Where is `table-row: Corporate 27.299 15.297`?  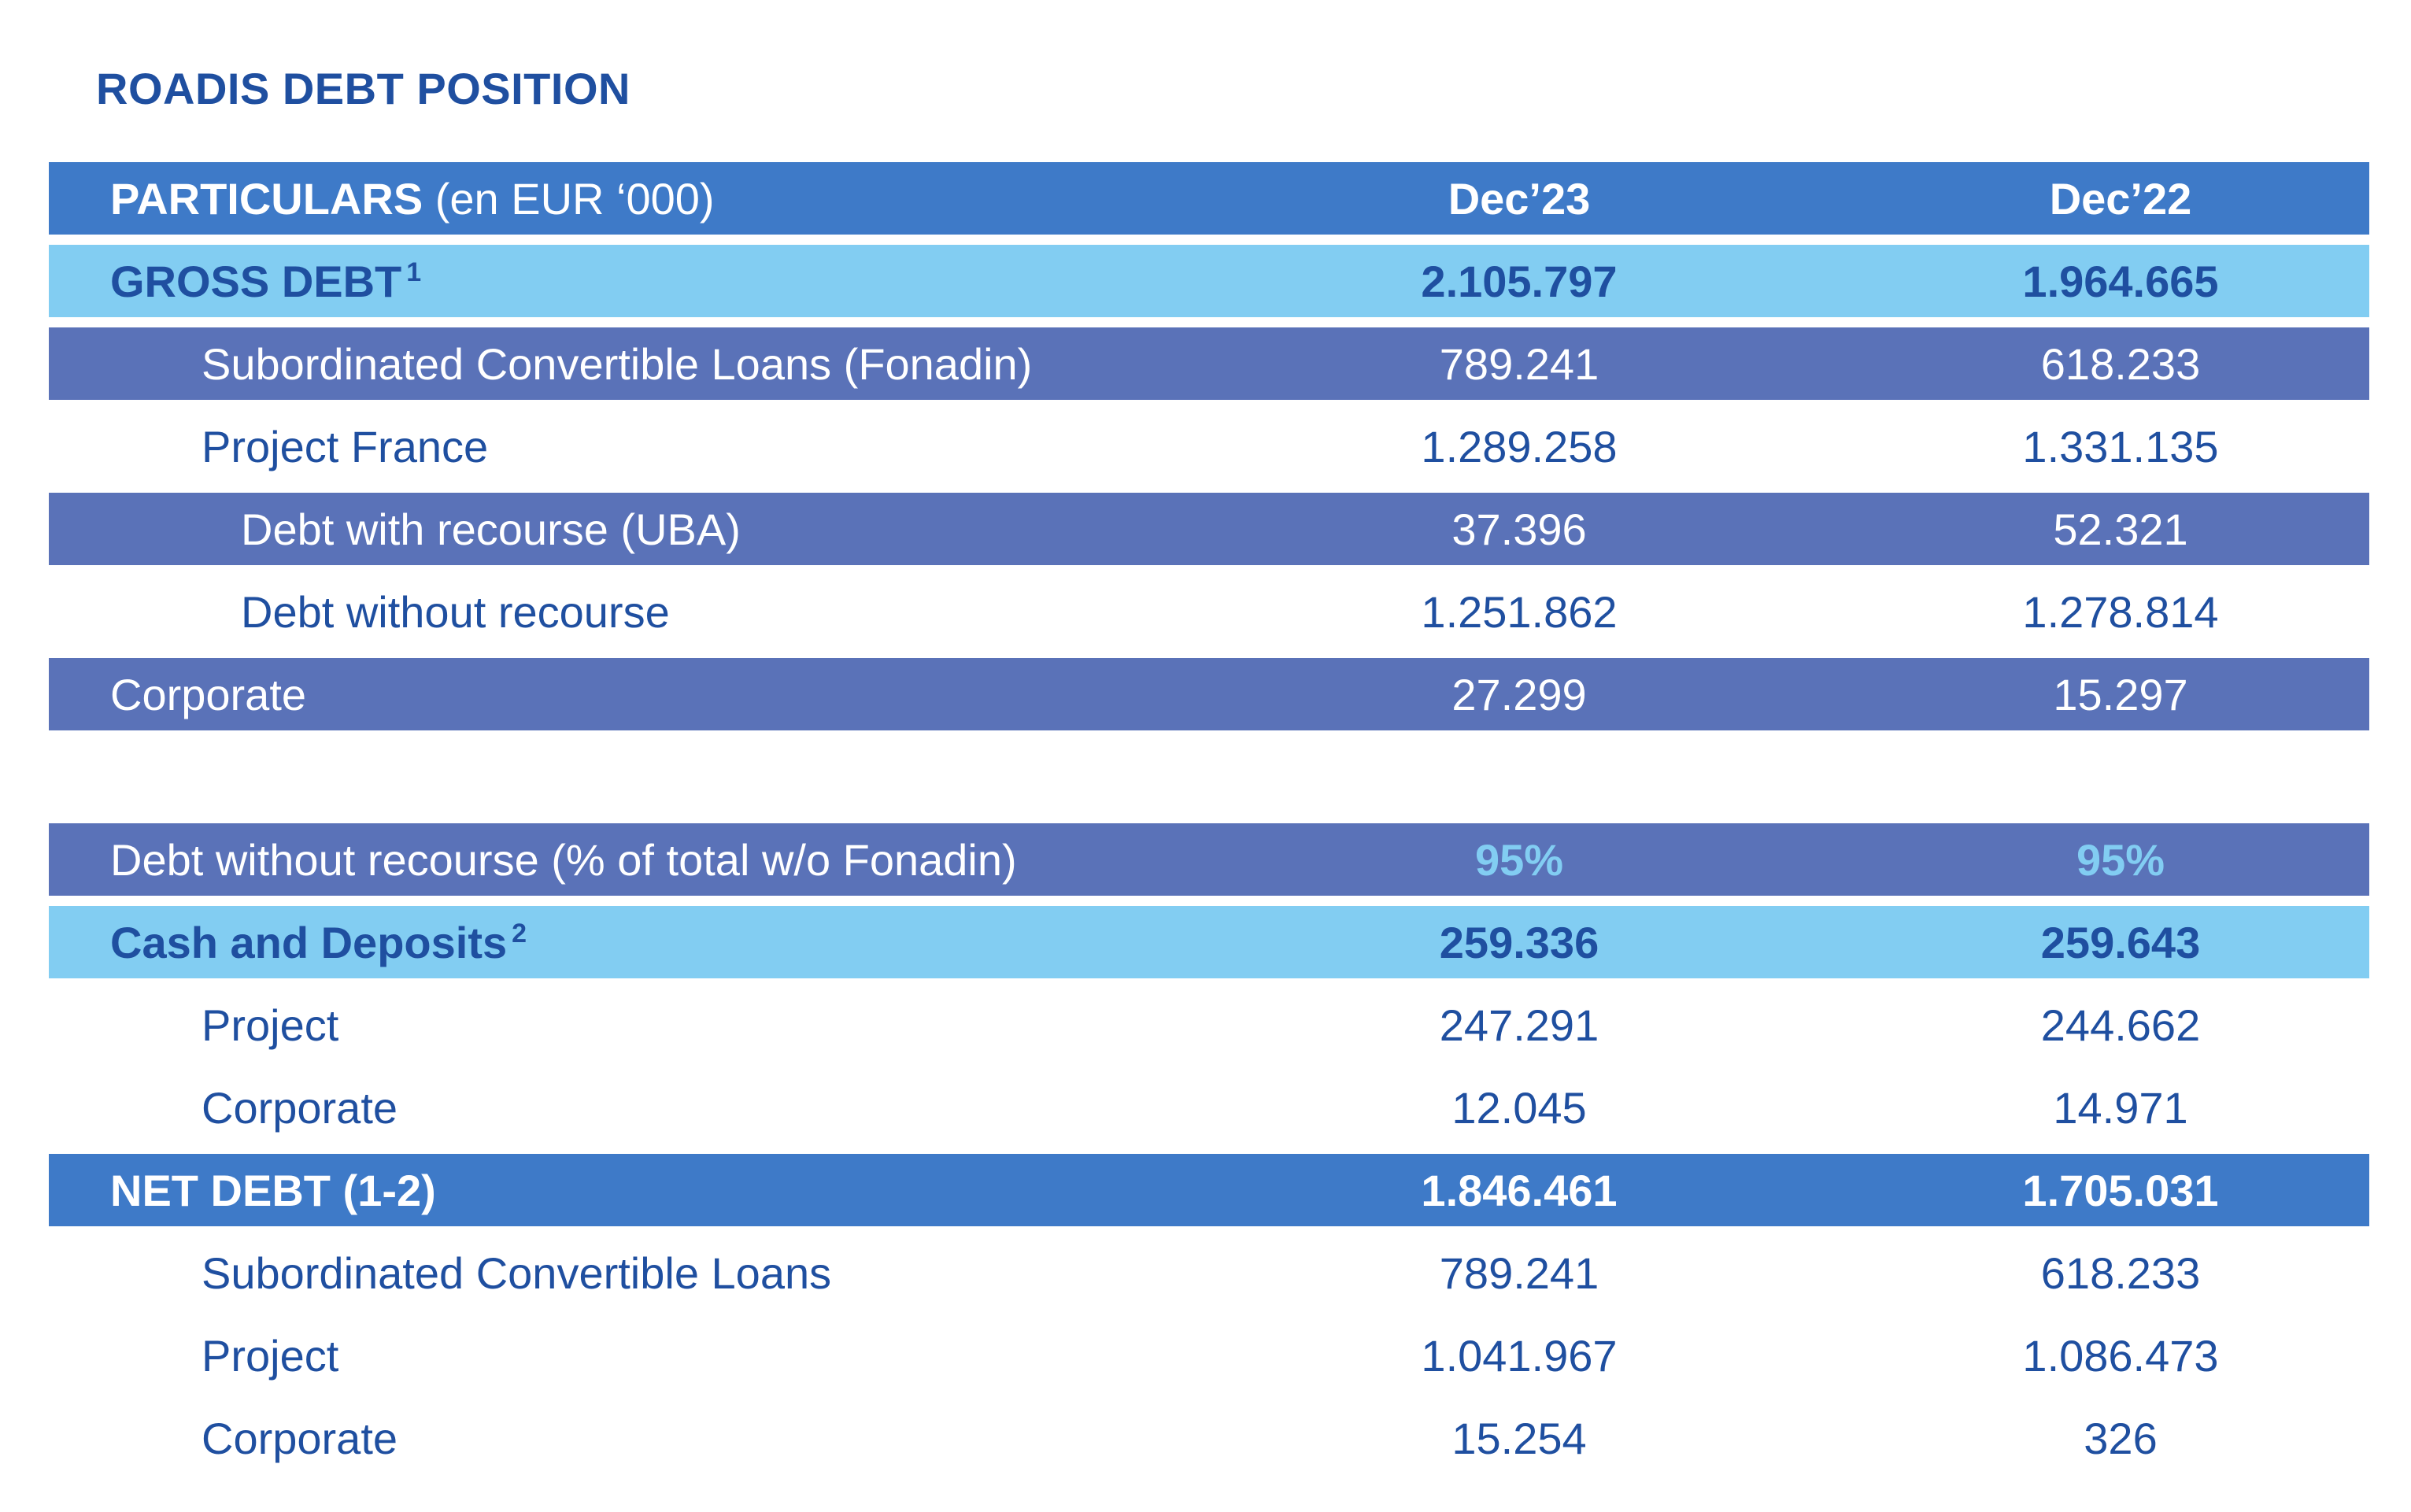
table-row: Corporate 27.299 15.297 is located at coordinates (1209, 694).